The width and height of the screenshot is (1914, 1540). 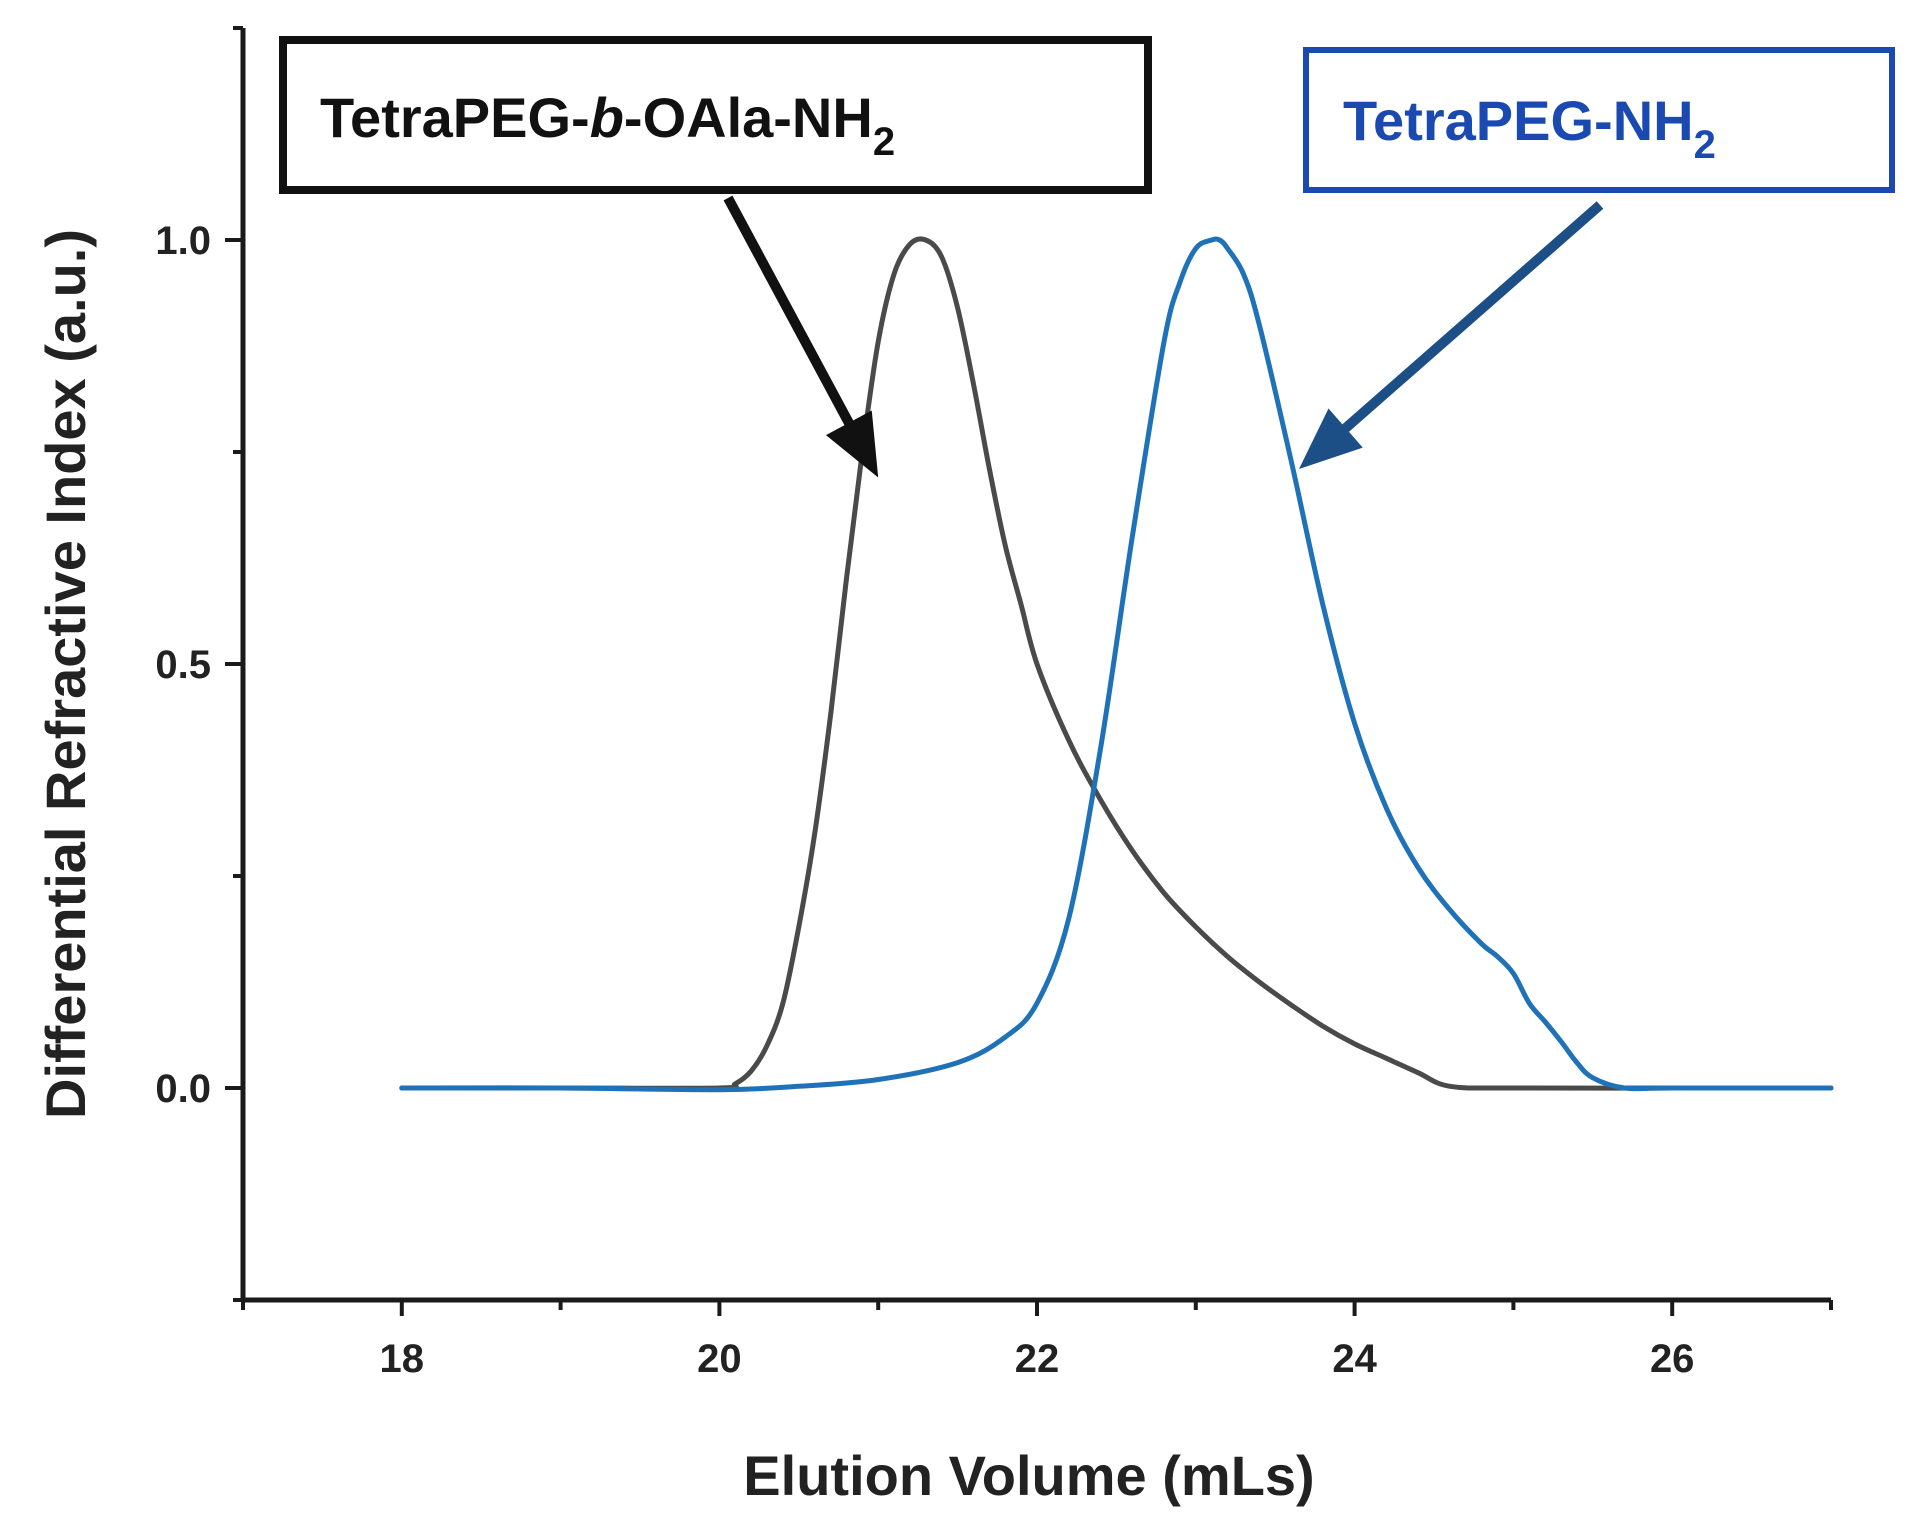 What do you see at coordinates (607, 117) in the screenshot?
I see `callout-label-part: b` at bounding box center [607, 117].